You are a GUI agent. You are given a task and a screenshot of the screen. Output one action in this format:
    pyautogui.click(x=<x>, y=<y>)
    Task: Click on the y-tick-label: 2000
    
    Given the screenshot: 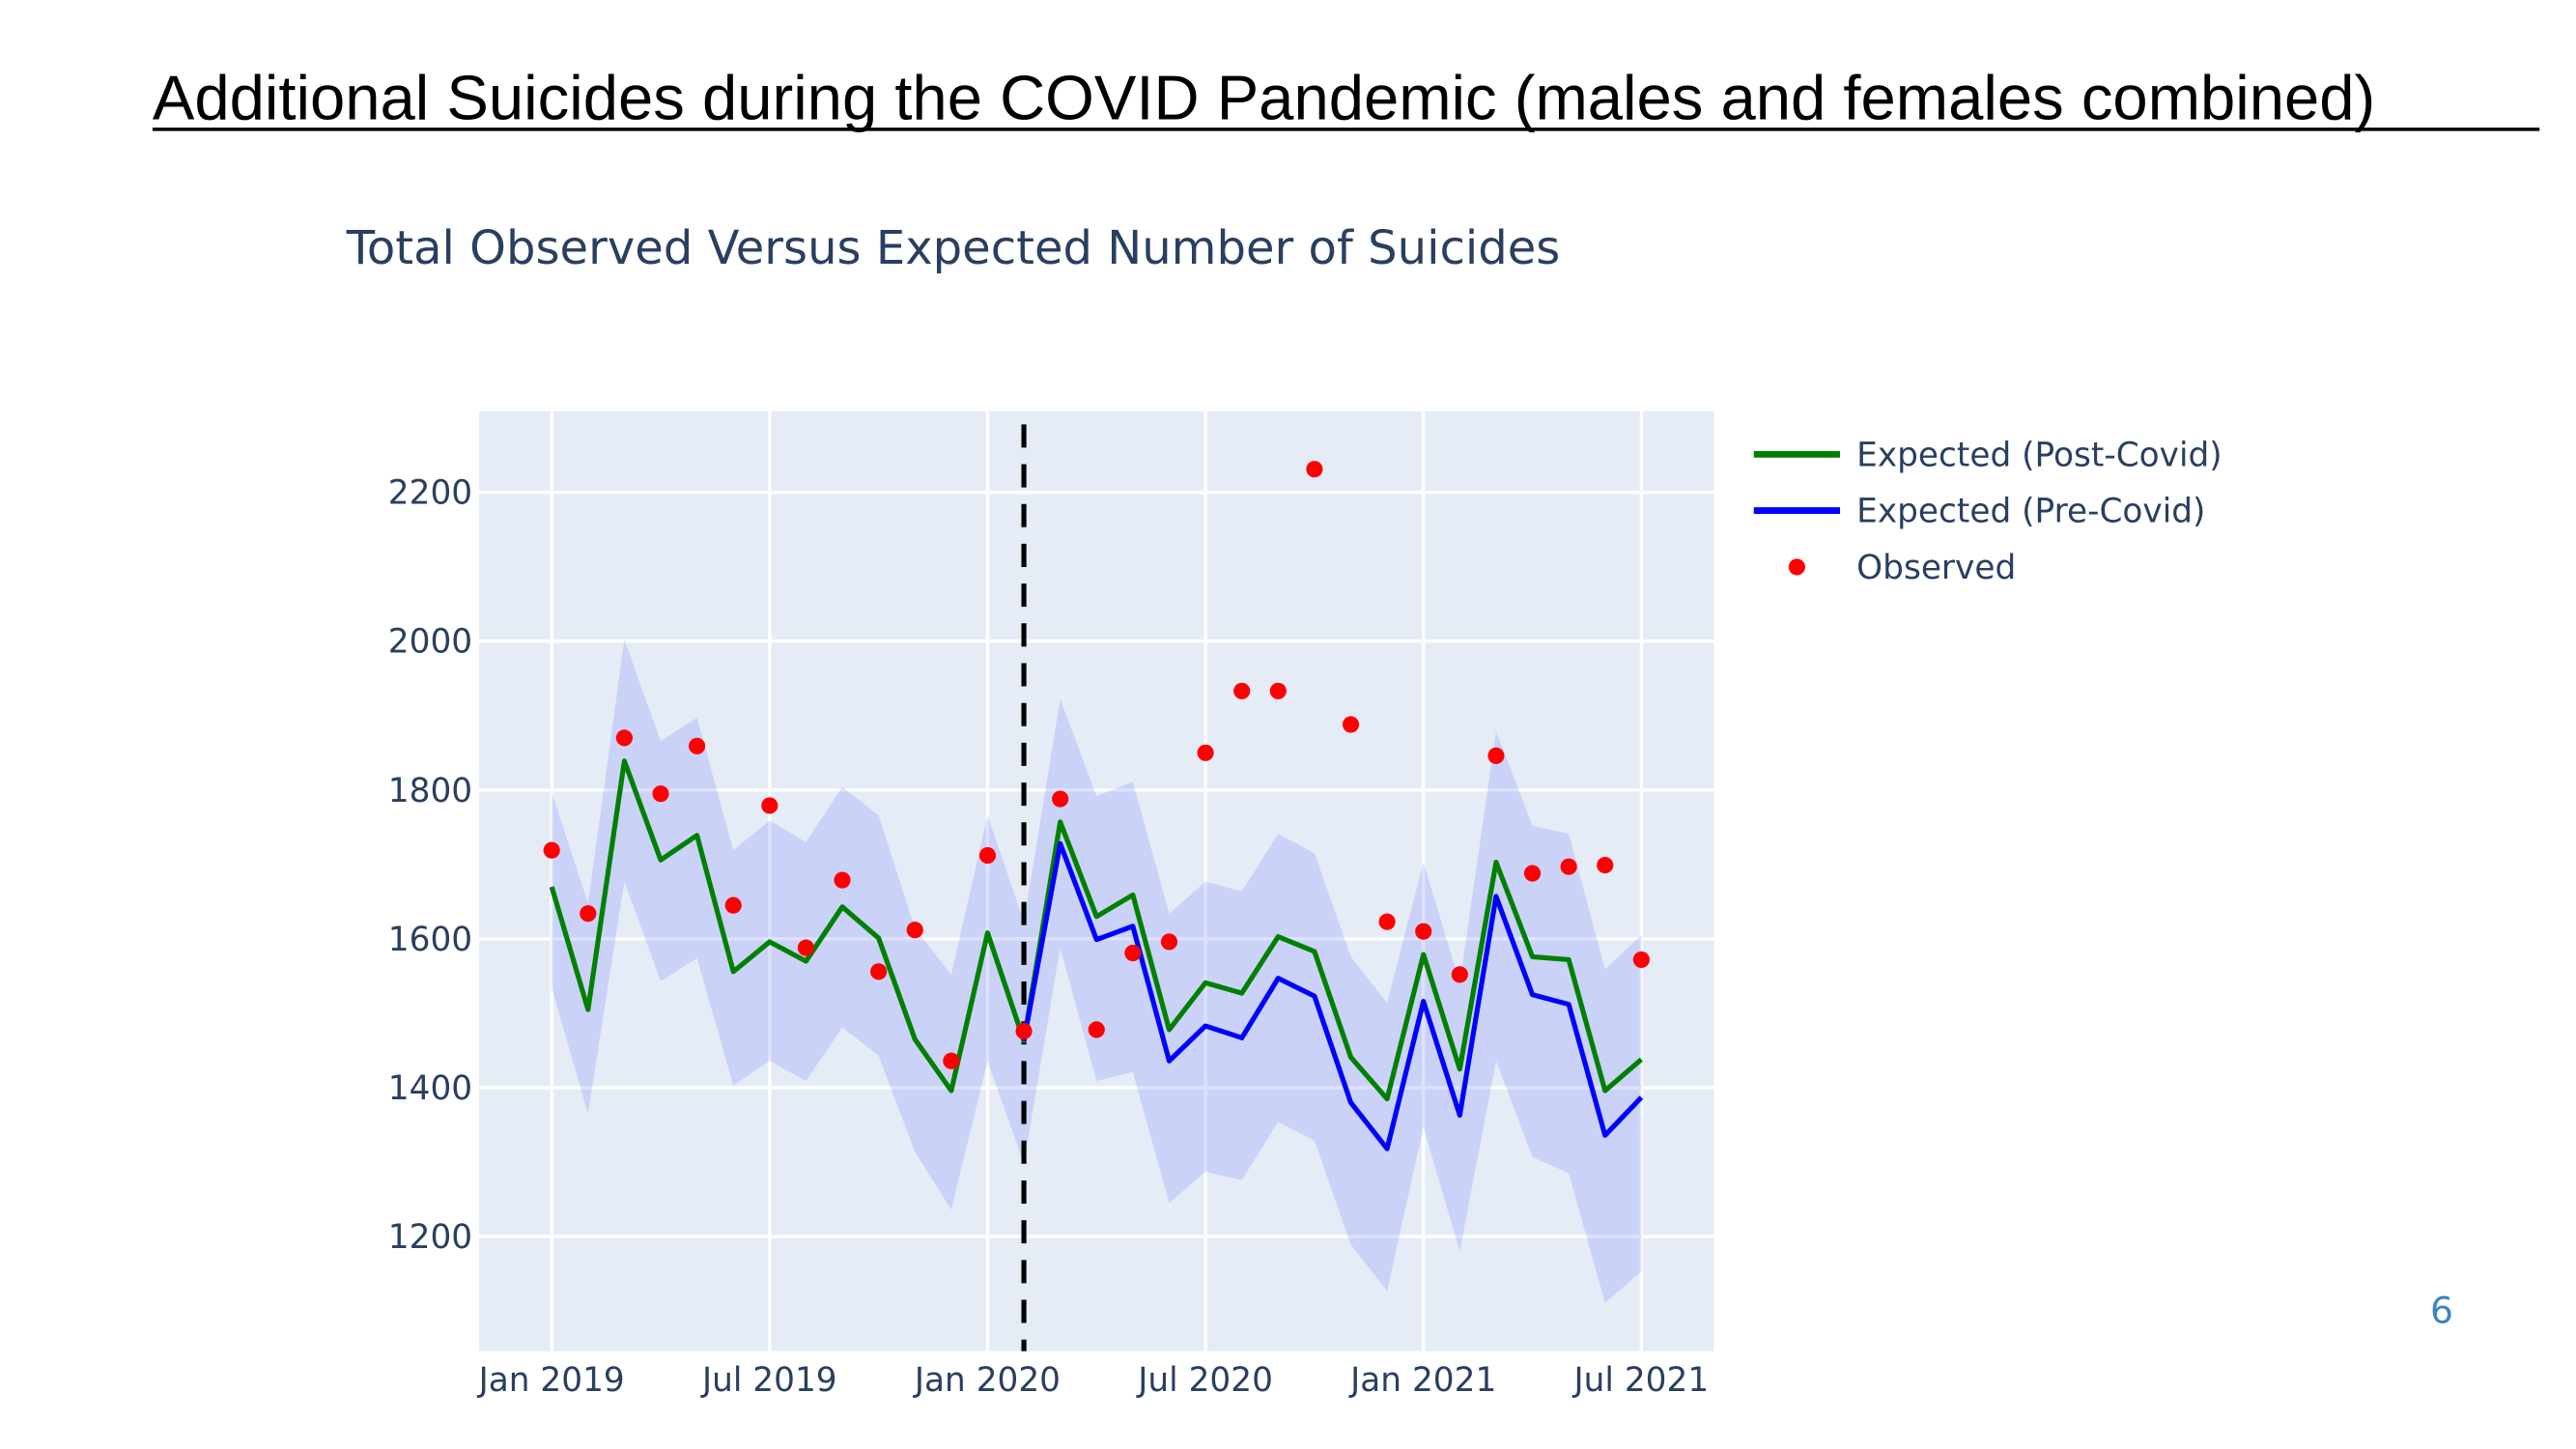 What is the action you would take?
    pyautogui.click(x=430, y=642)
    